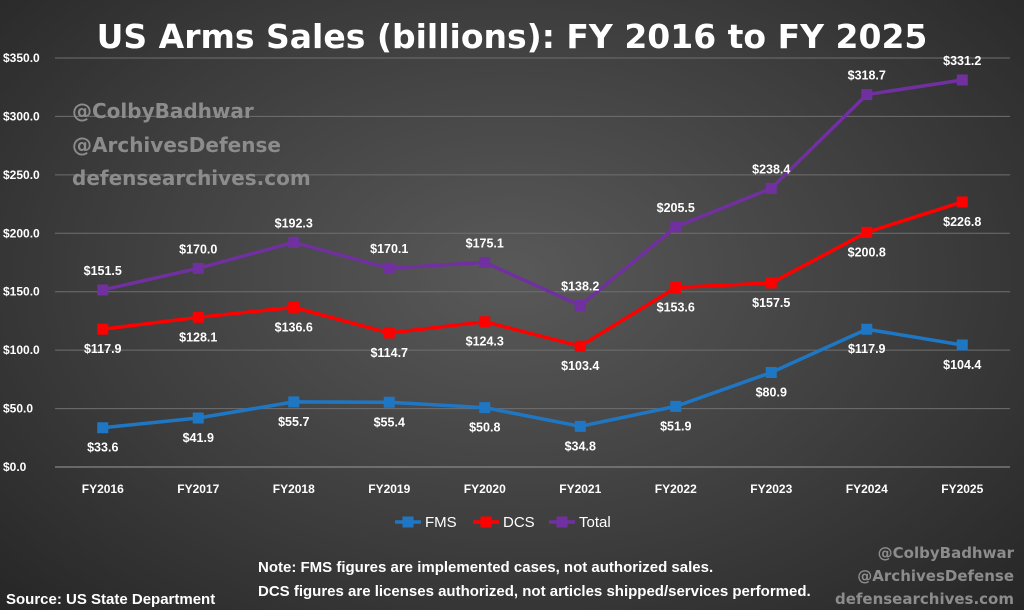 The height and width of the screenshot is (610, 1024). What do you see at coordinates (389, 422) in the screenshot?
I see `data-label: $55.4` at bounding box center [389, 422].